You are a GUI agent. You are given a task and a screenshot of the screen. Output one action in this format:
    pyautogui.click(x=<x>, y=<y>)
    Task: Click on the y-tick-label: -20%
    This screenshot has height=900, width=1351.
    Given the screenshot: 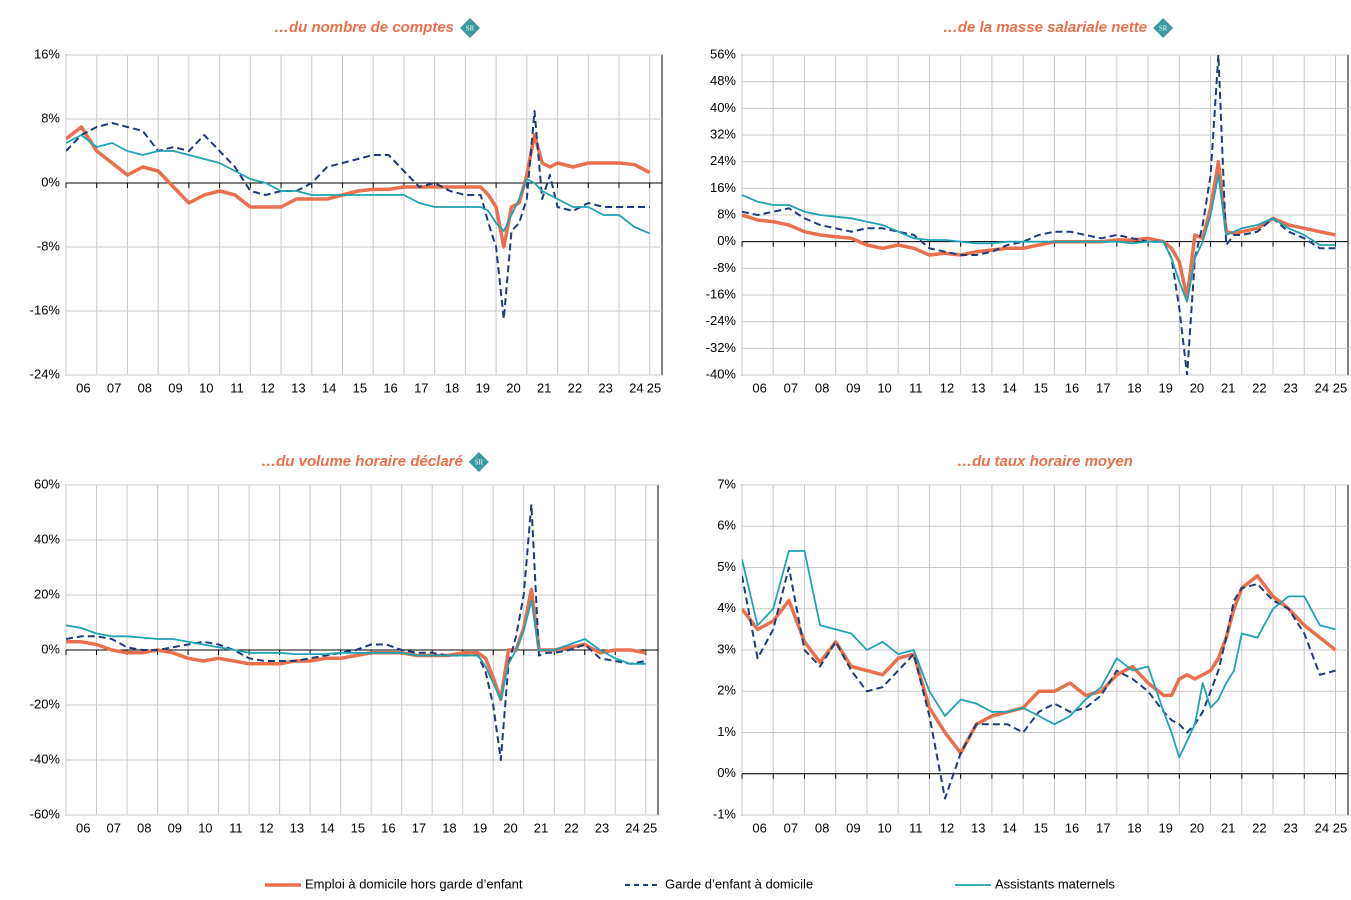 What is the action you would take?
    pyautogui.click(x=45, y=703)
    